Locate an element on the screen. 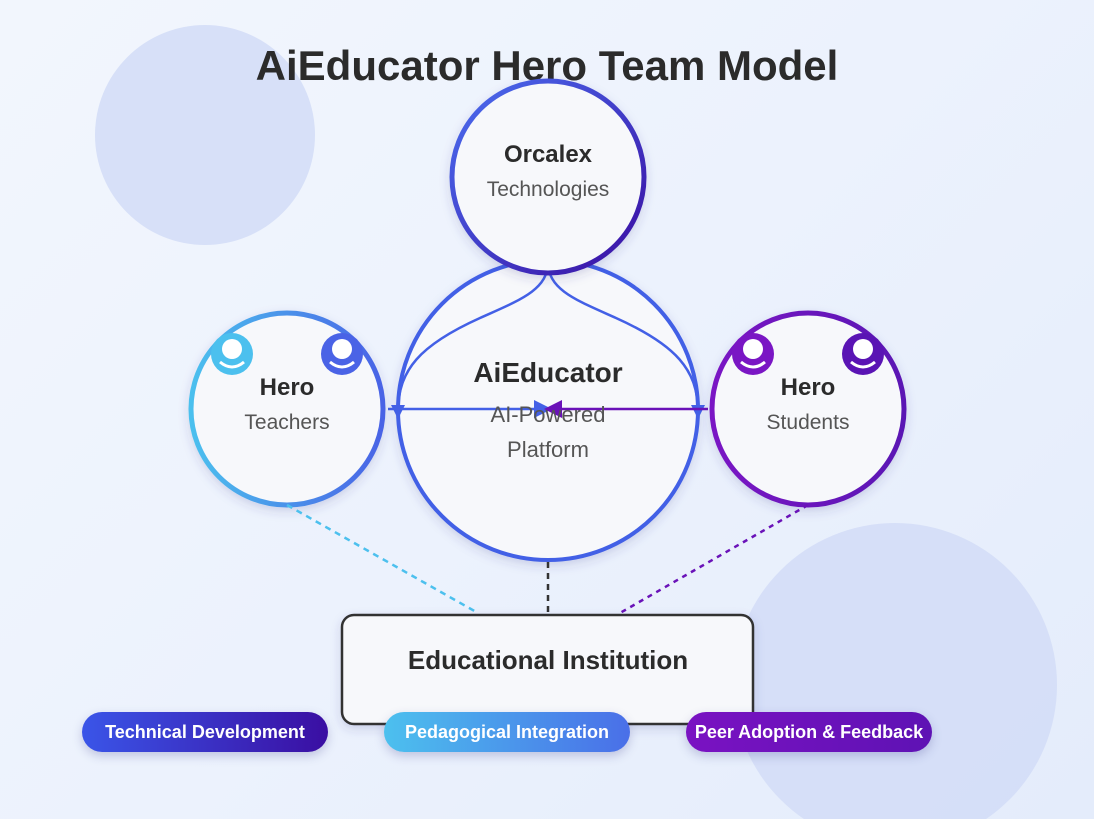 The width and height of the screenshot is (1094, 819). connector-orcalex-to-teachers is located at coordinates (470, 340).